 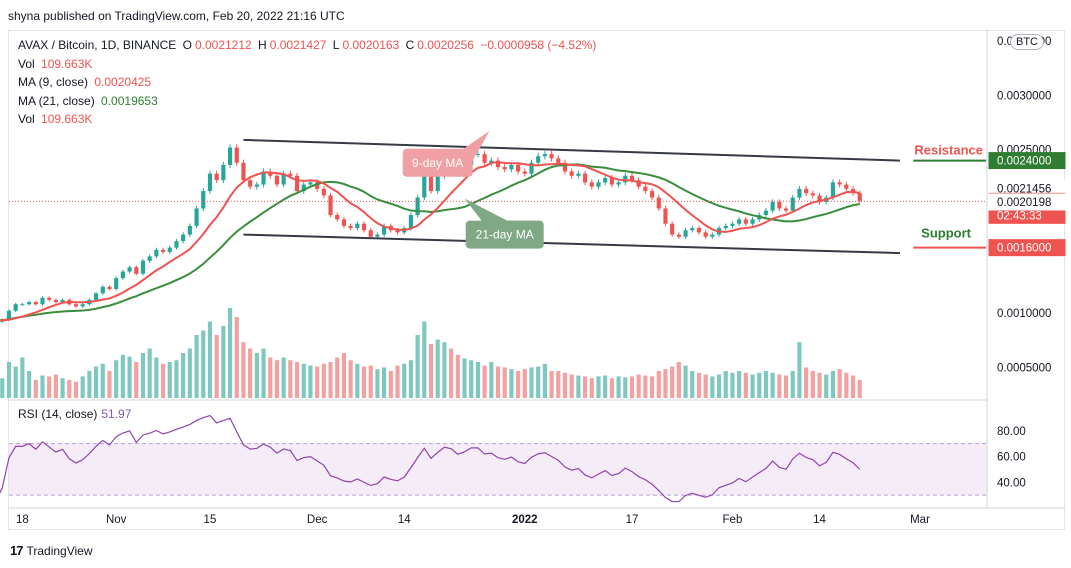 I want to click on volume-bars, so click(x=431, y=353).